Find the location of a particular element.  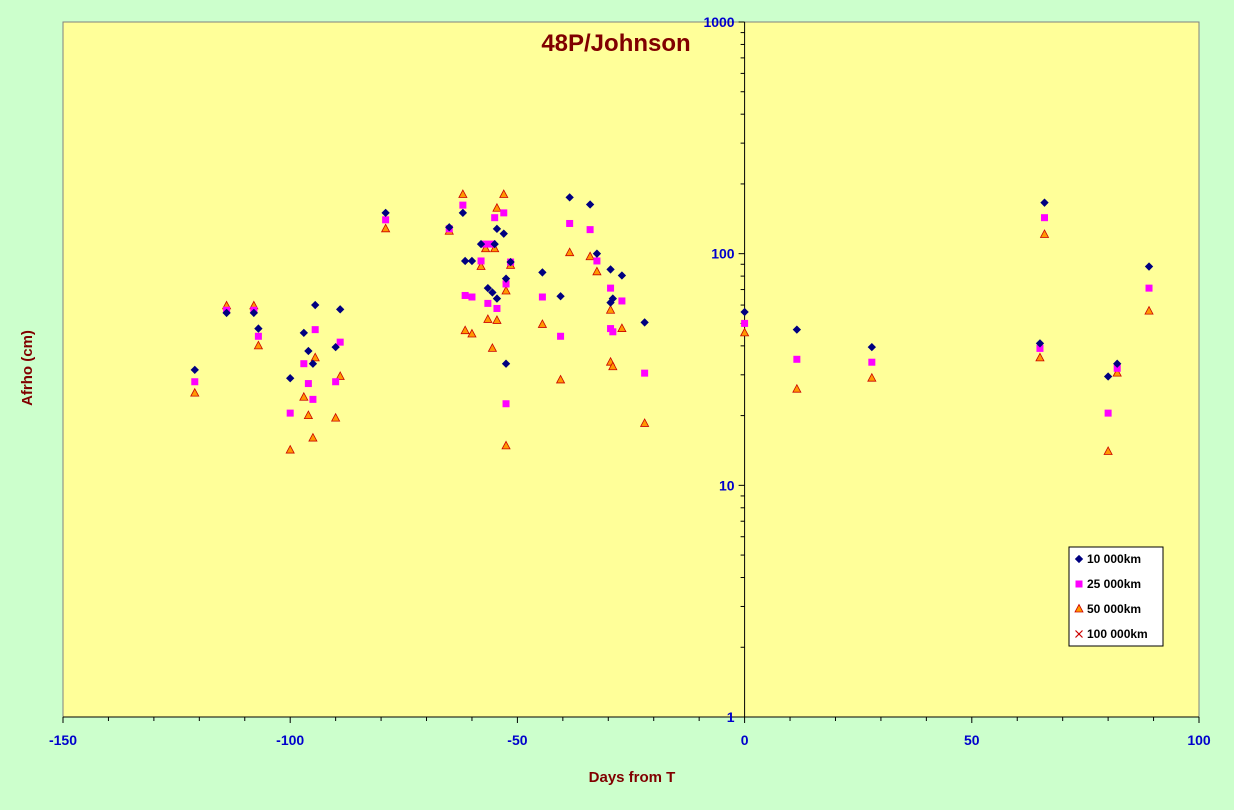

x-tick-label: 0 is located at coordinates (745, 740).